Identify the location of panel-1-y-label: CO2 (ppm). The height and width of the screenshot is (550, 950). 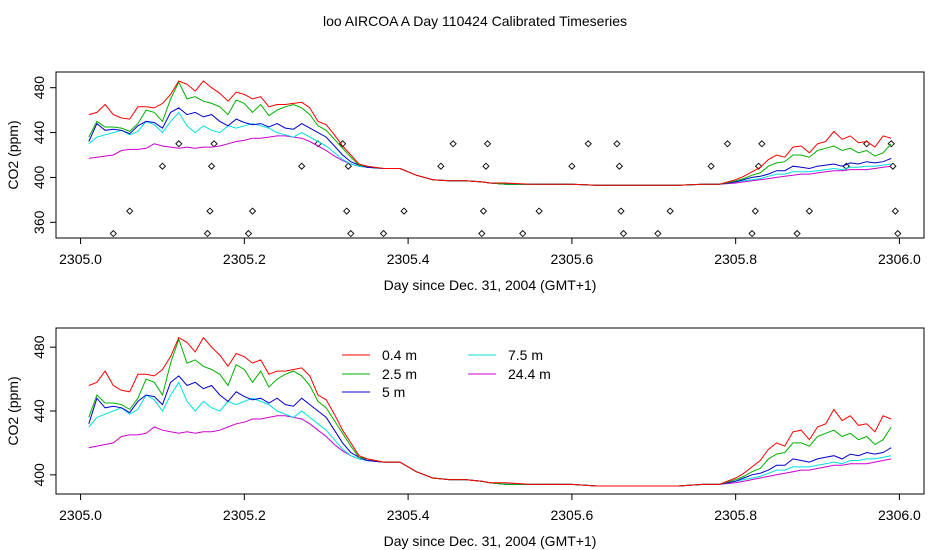
(13, 154).